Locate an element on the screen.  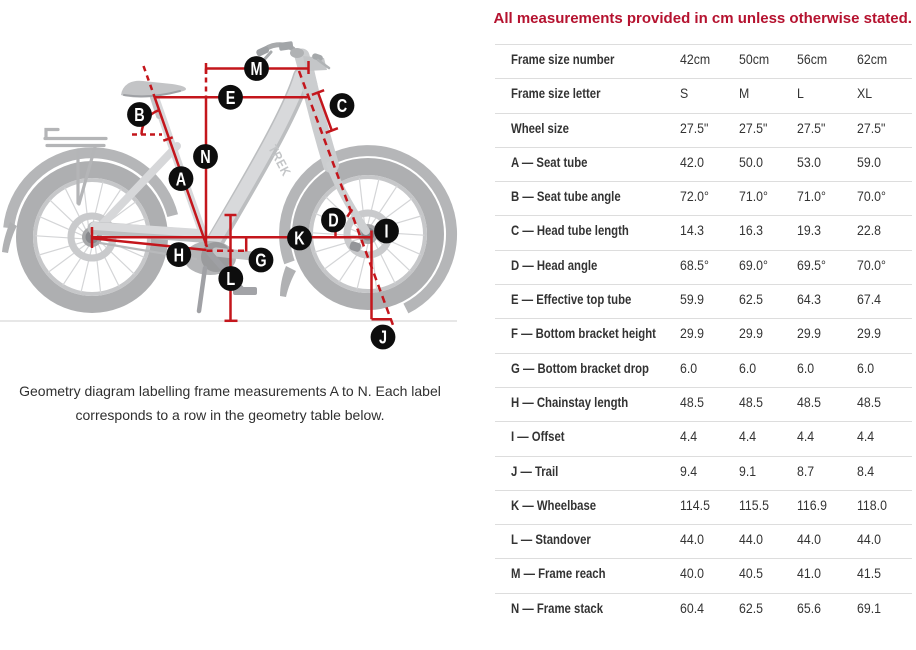
svg-text: C is located at coordinates (342, 105).